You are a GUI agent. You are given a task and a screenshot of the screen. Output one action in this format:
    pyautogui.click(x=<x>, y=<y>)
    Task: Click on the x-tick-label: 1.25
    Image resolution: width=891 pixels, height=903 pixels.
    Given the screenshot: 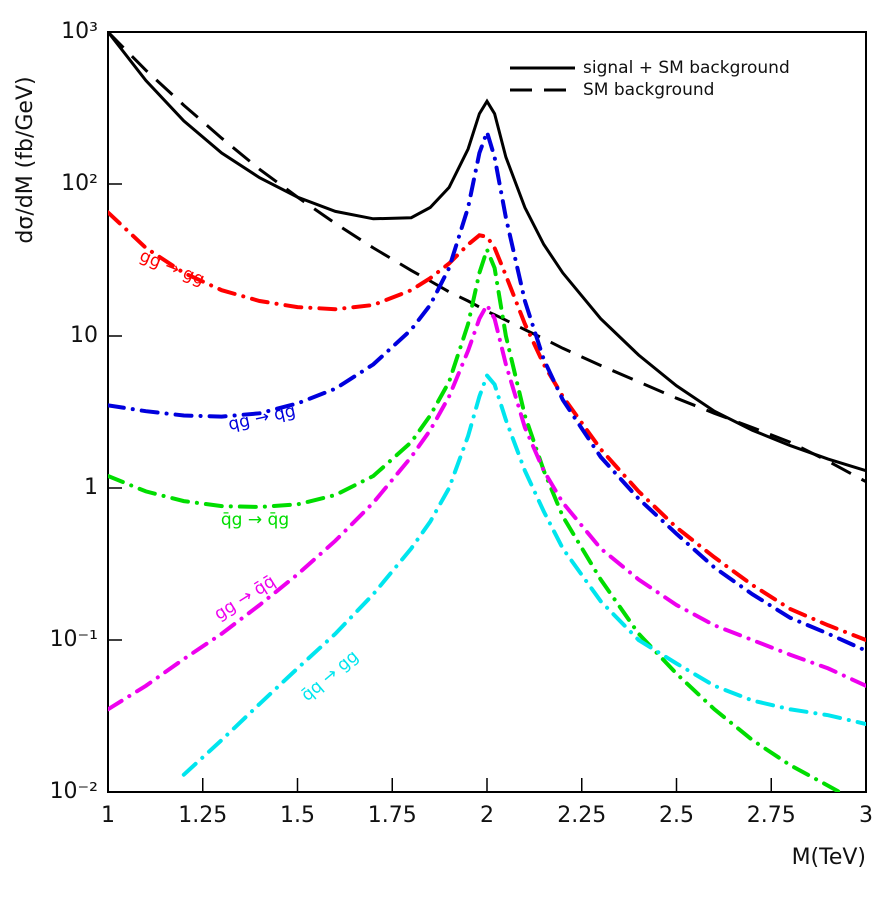 What is the action you would take?
    pyautogui.click(x=202, y=815)
    